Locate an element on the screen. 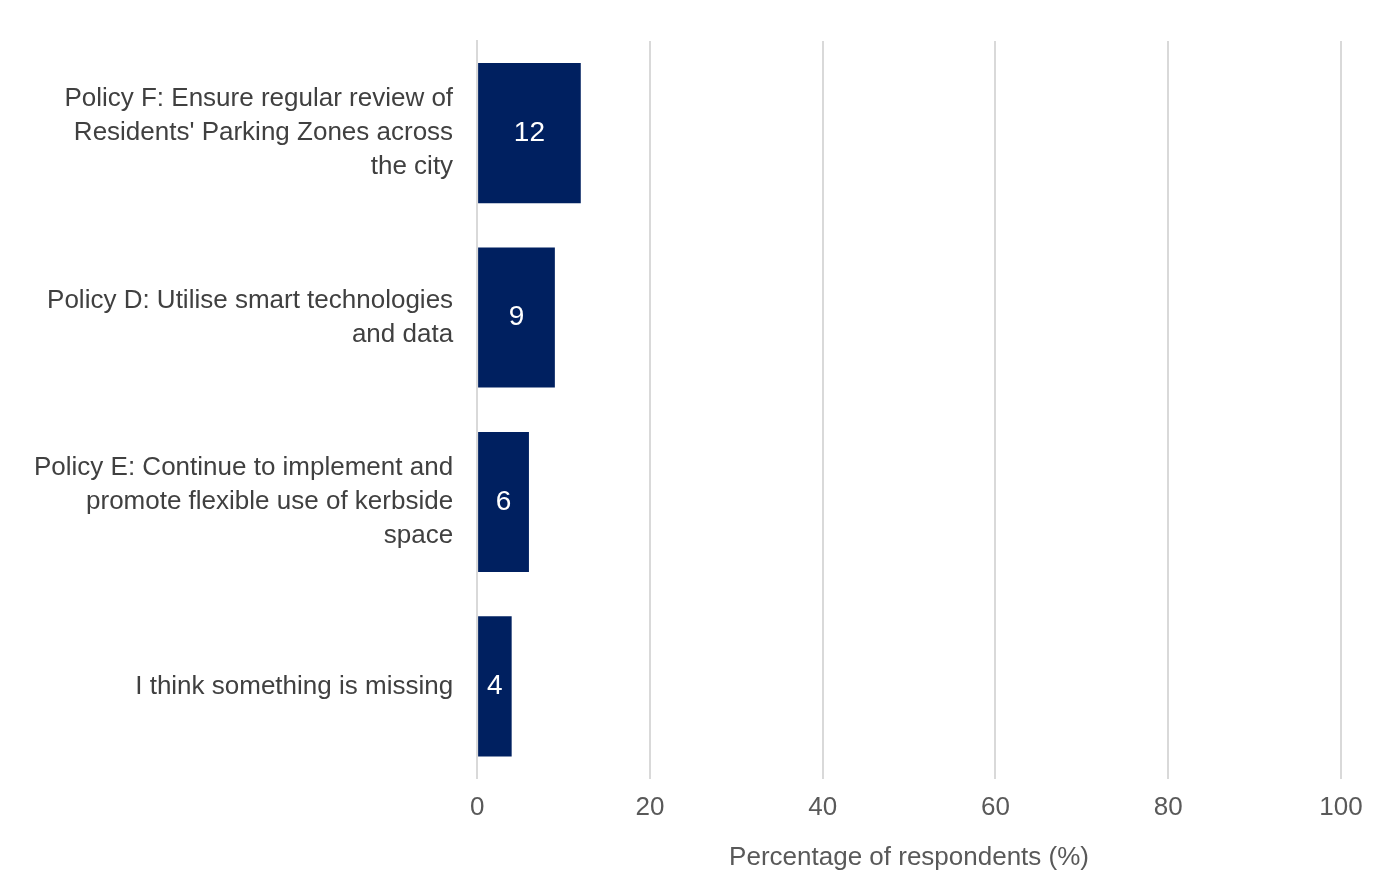 The height and width of the screenshot is (877, 1381). data-label: 6 is located at coordinates (503, 500).